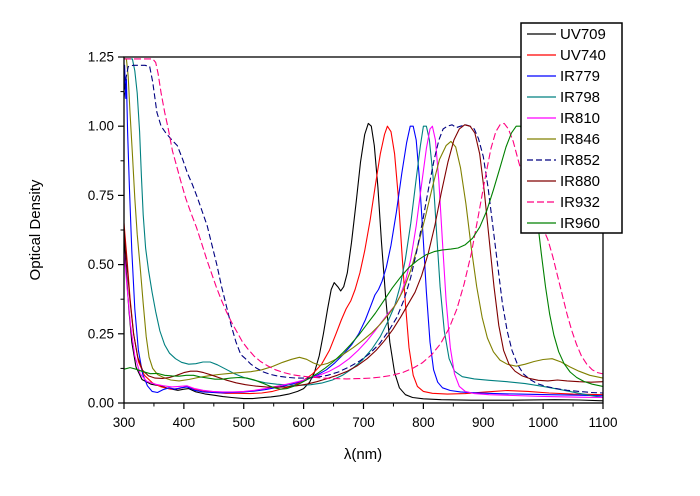  What do you see at coordinates (580, 118) in the screenshot?
I see `legend-label: IR810` at bounding box center [580, 118].